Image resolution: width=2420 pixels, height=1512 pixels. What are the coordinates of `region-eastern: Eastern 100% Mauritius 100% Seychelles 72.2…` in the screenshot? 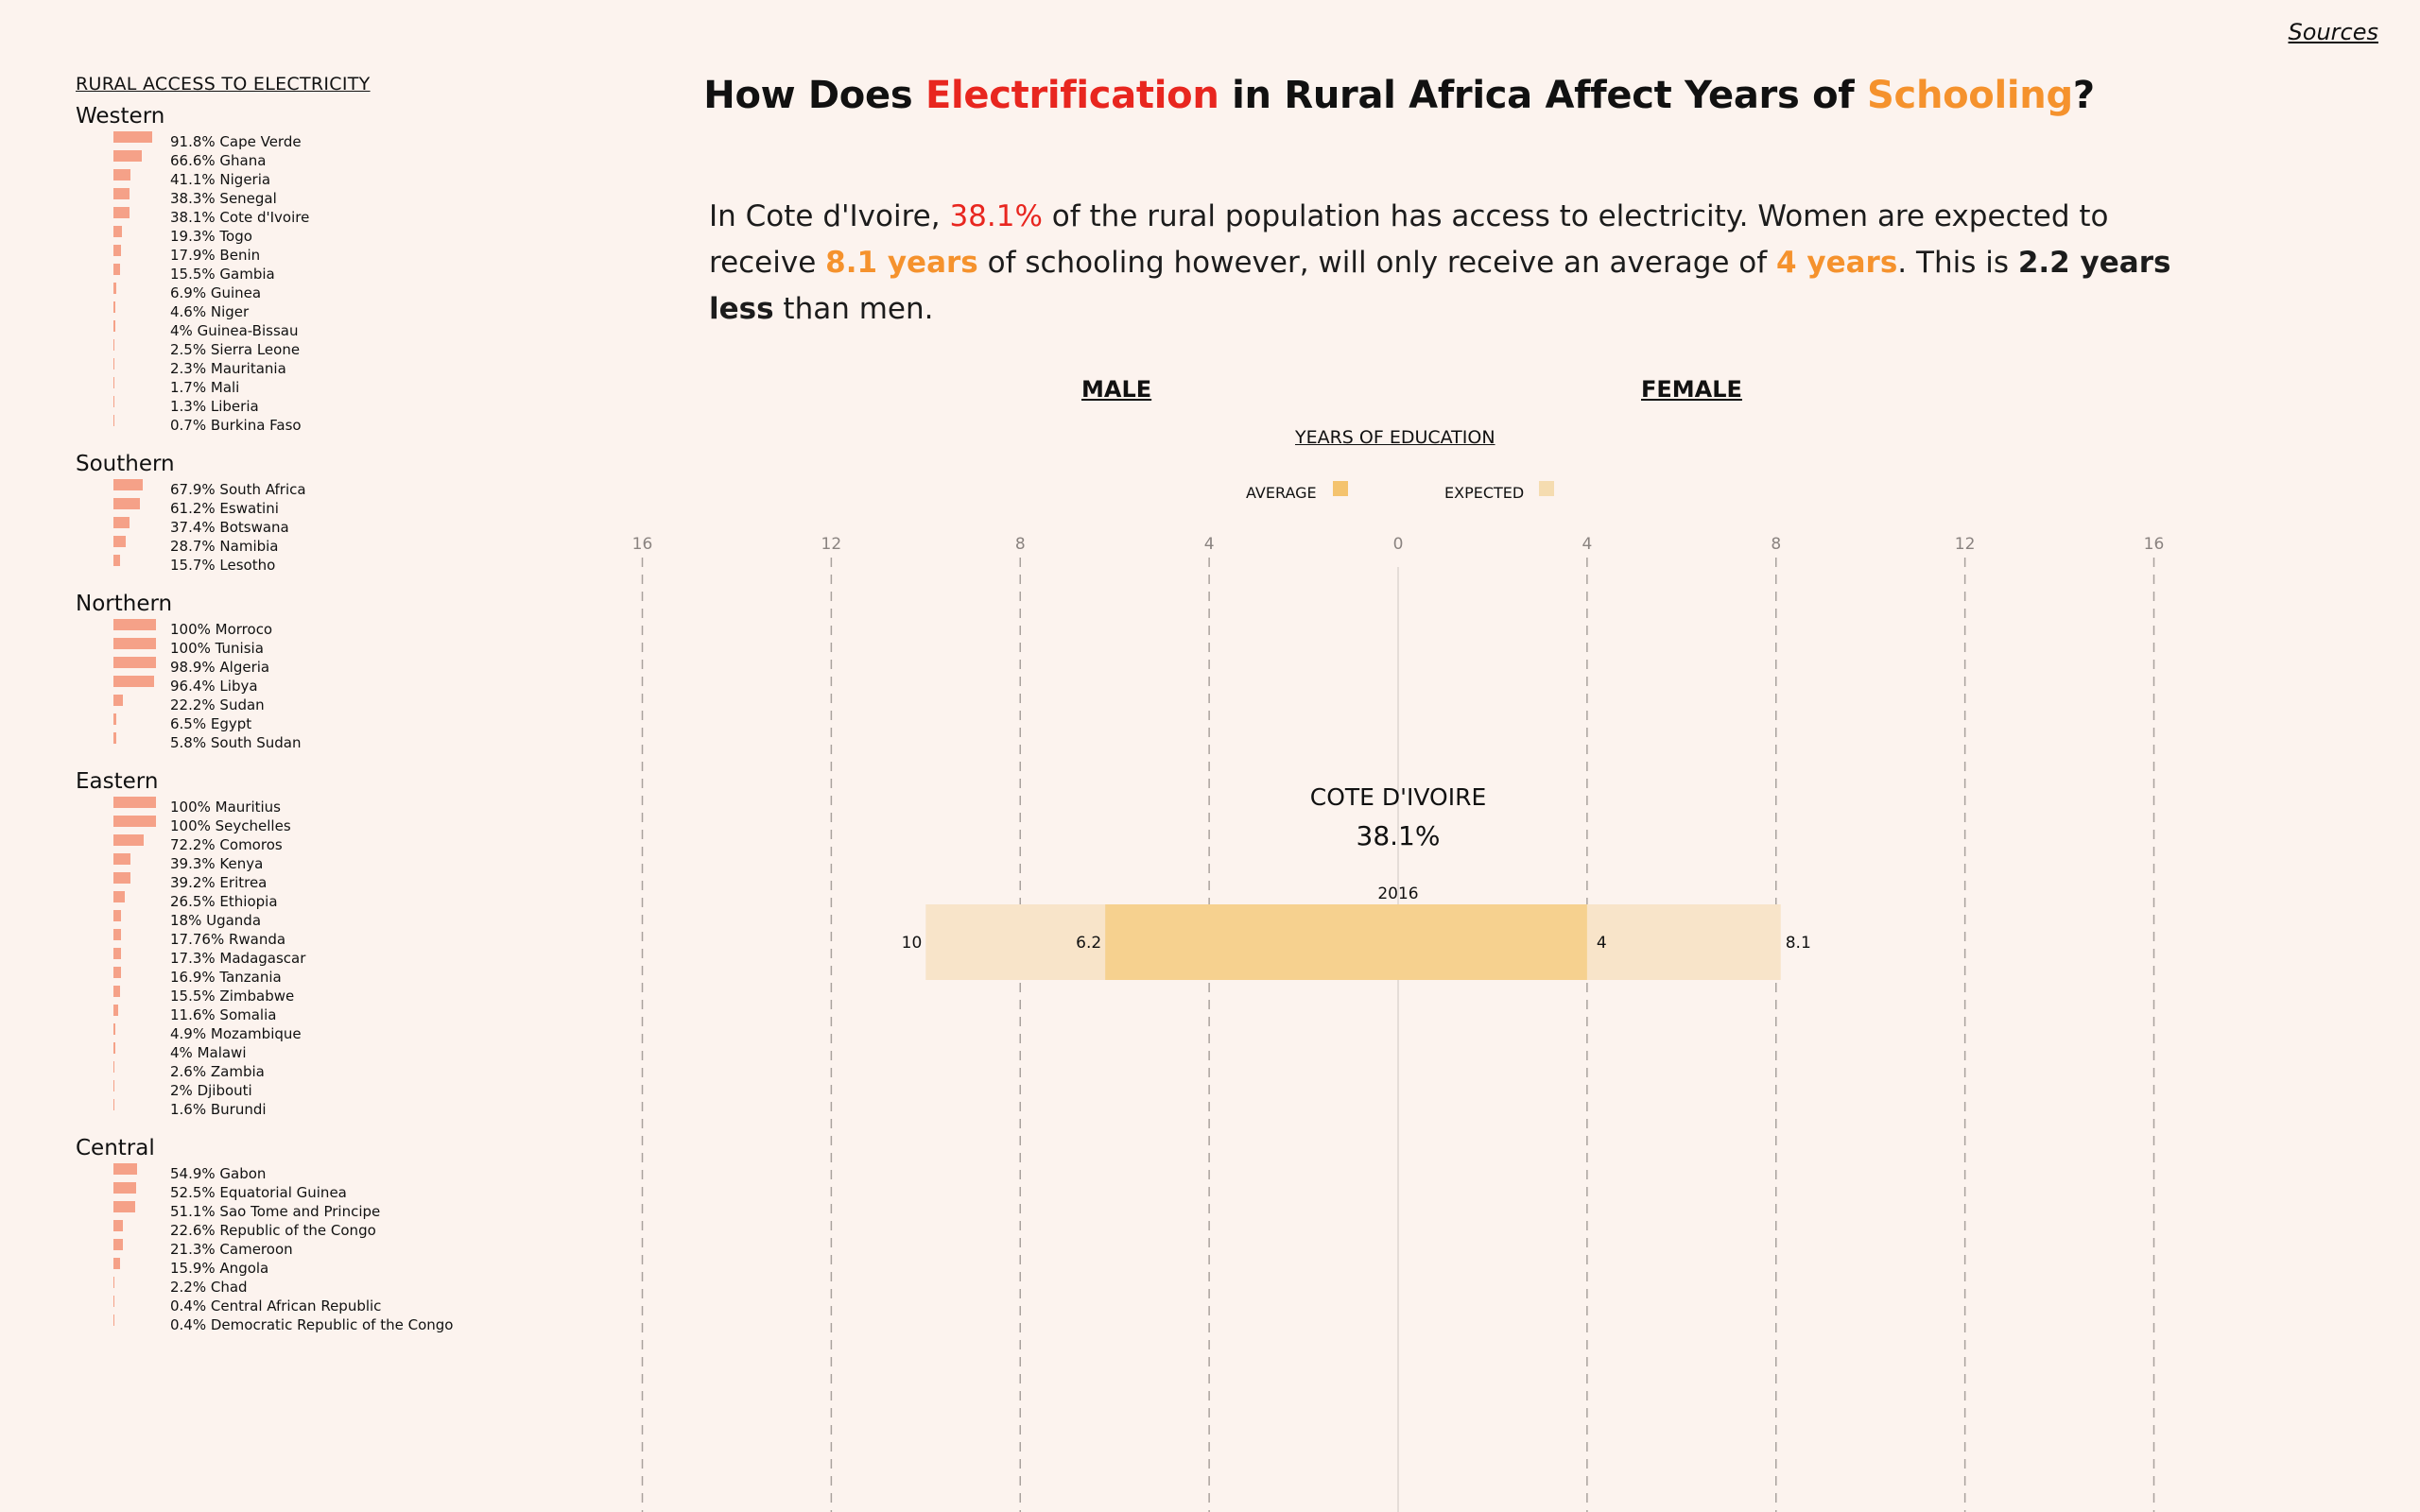 It's located at (321, 942).